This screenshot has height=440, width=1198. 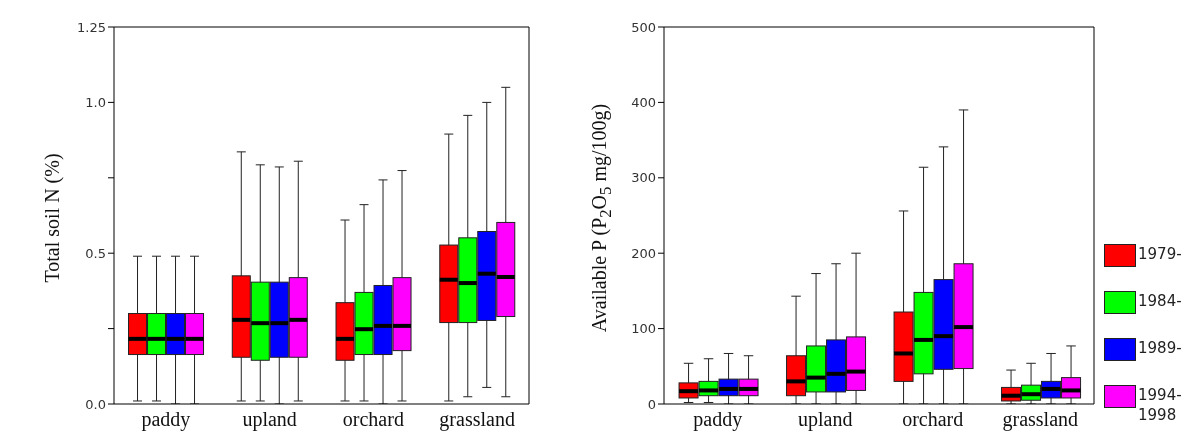 What do you see at coordinates (643, 329) in the screenshot?
I see `y-tick-label: 100` at bounding box center [643, 329].